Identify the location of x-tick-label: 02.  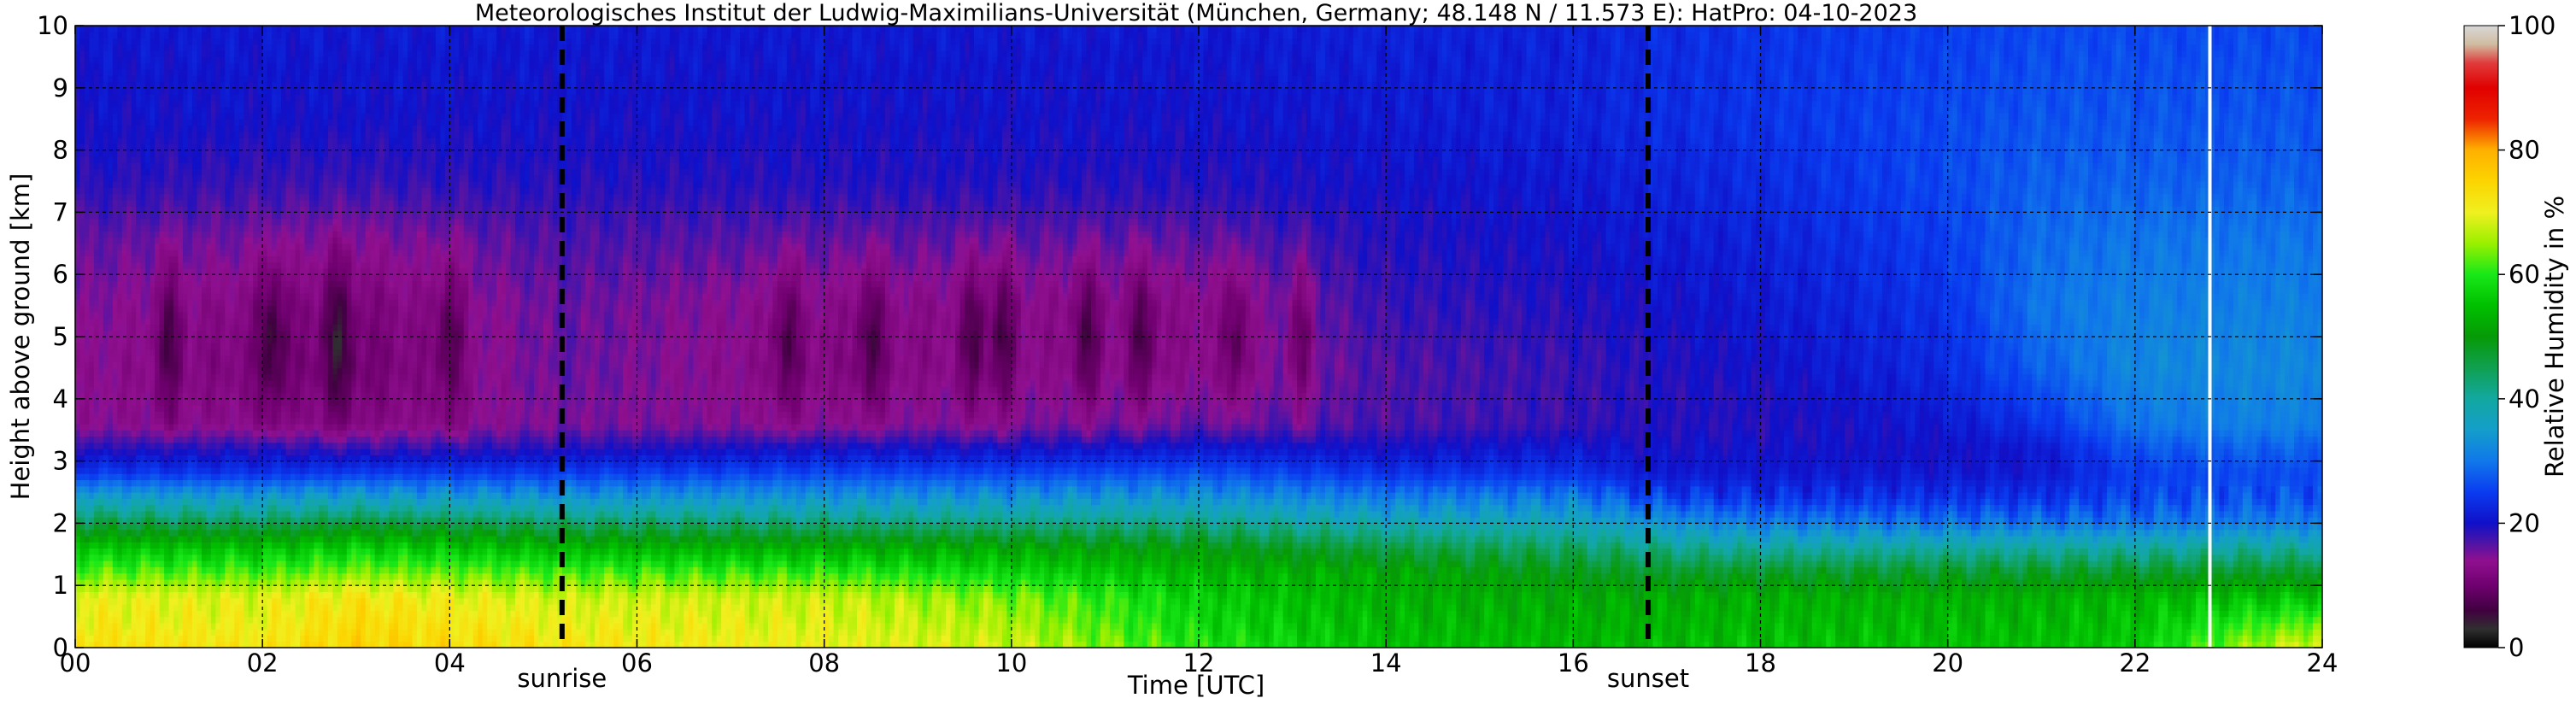
(263, 663).